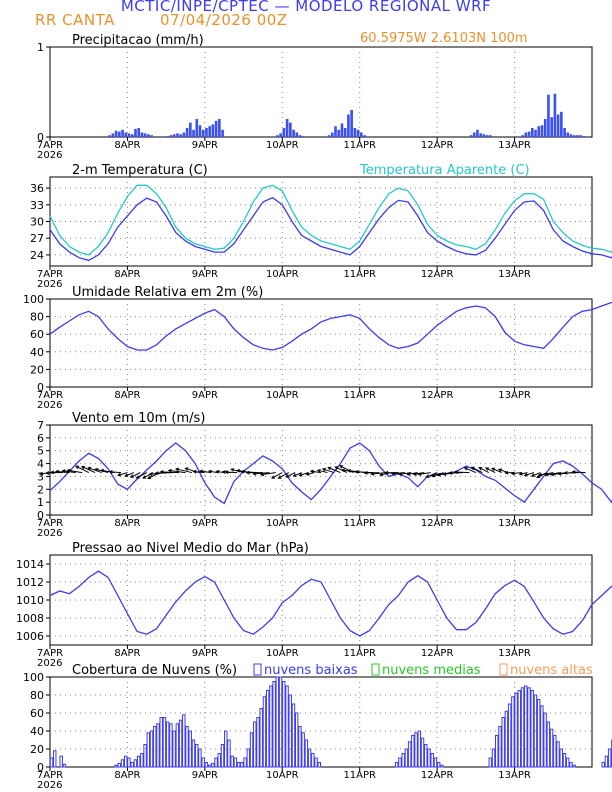  What do you see at coordinates (37, 238) in the screenshot?
I see `temp-ytick-label: 27` at bounding box center [37, 238].